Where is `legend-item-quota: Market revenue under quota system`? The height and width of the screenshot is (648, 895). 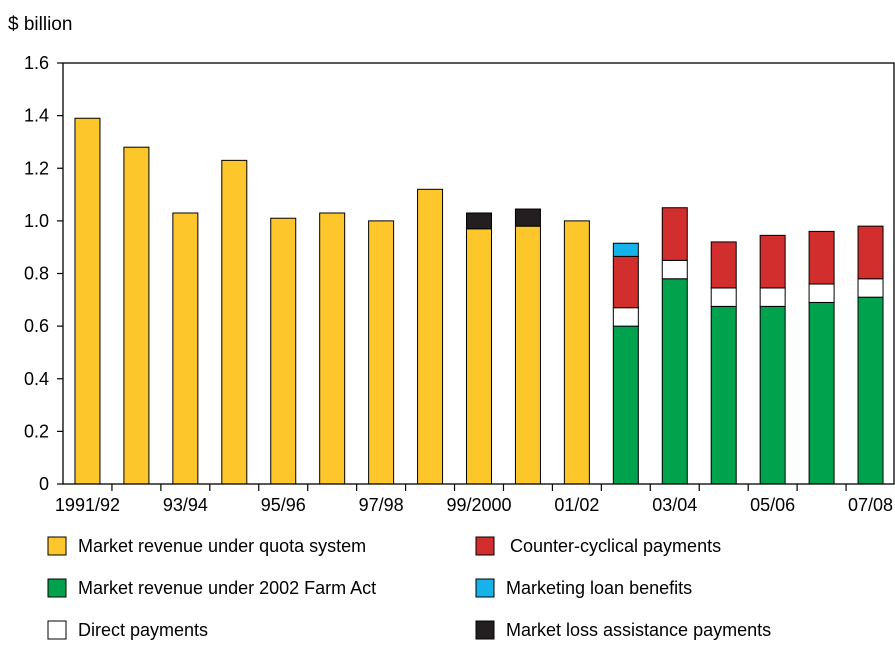
legend-item-quota: Market revenue under quota system is located at coordinates (206, 546).